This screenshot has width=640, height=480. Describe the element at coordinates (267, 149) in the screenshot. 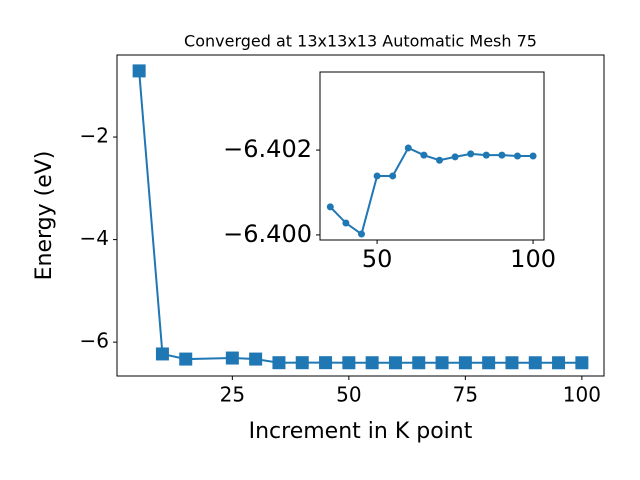

I see `y-tick-label: −6.402` at that location.